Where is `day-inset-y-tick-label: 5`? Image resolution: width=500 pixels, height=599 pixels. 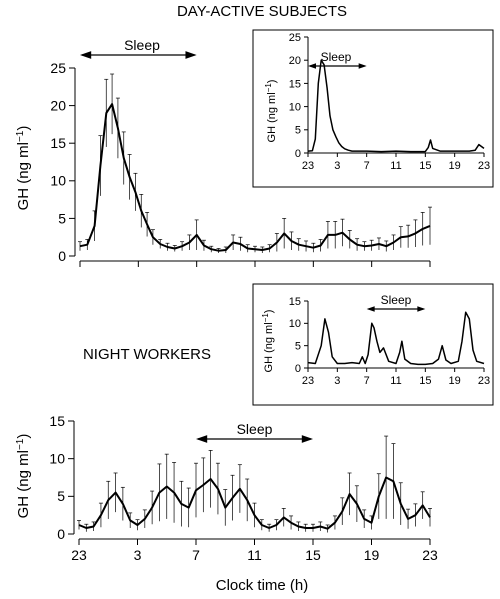
day-inset-y-tick-label: 5 is located at coordinates (298, 131).